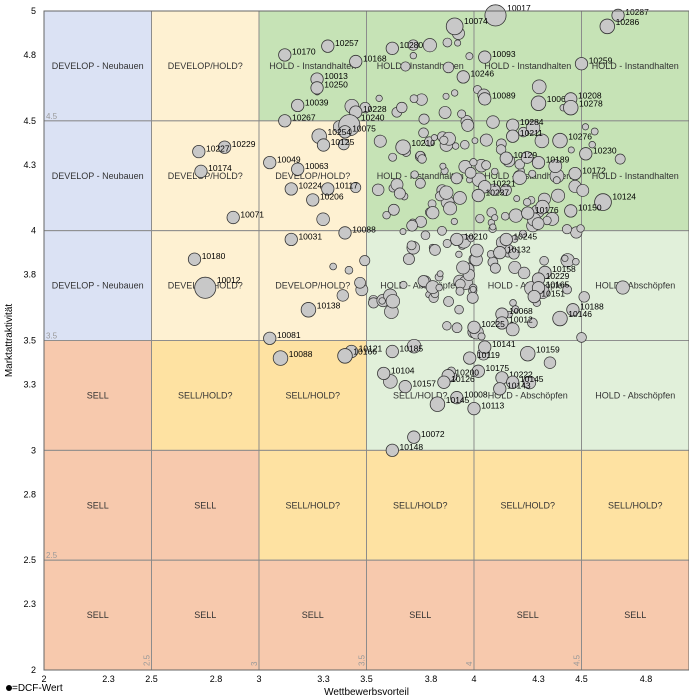 Image resolution: width=689 pixels, height=699 pixels. I want to click on y-tick-label: 4.3, so click(29, 165).